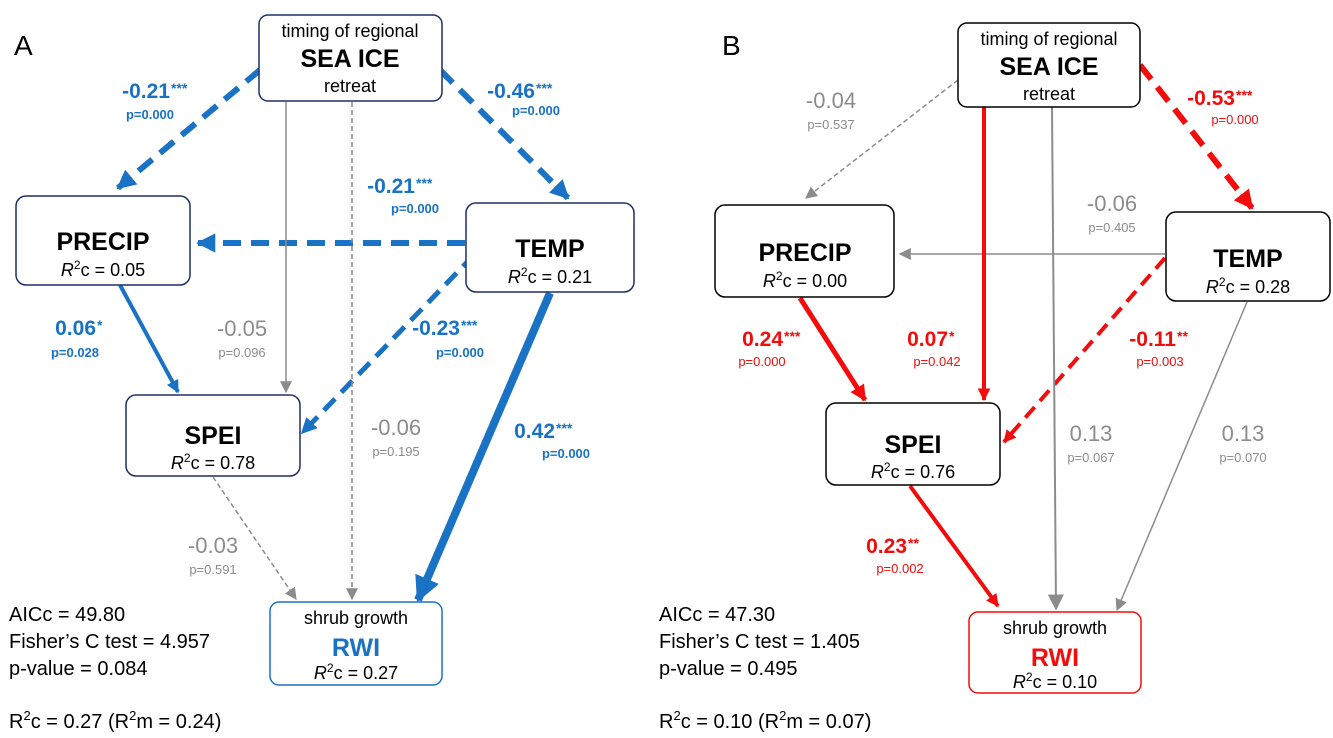  Describe the element at coordinates (717, 615) in the screenshot. I see `aicc-label: AICc = 47.30` at that location.